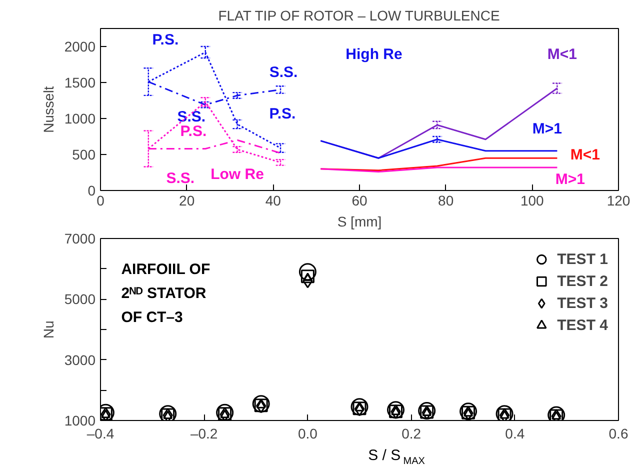  I want to click on x-tick-label: 100, so click(532, 200).